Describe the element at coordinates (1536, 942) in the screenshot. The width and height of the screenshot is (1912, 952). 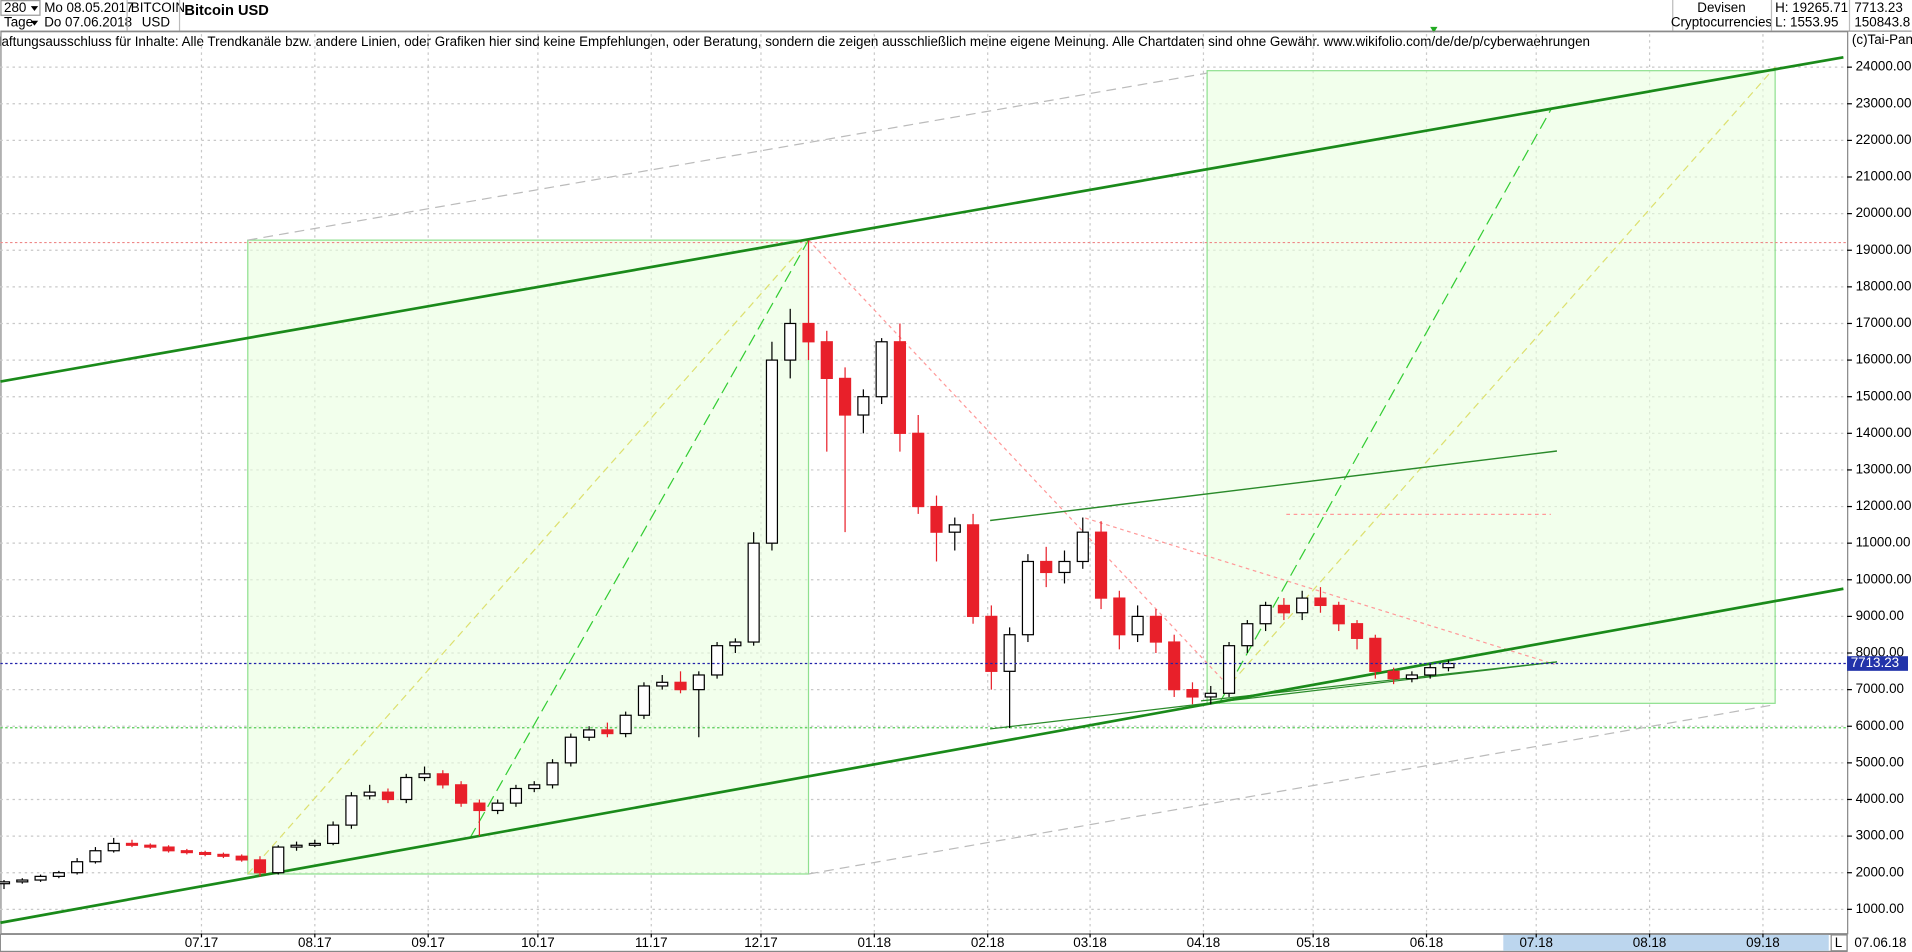
I see `x-tick-label: 07.18` at that location.